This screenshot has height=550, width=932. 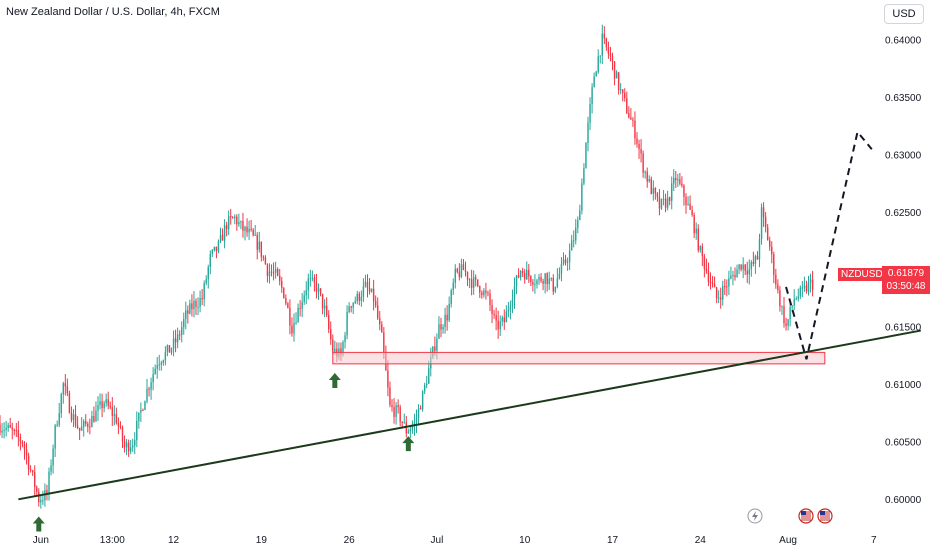 What do you see at coordinates (788, 540) in the screenshot?
I see `time-tick-label: Aug` at bounding box center [788, 540].